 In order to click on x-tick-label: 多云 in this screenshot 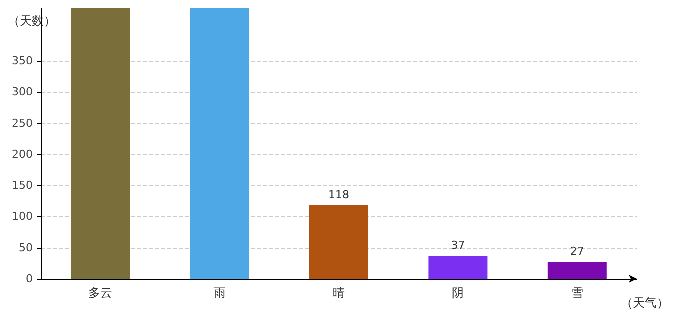, I will do `click(100, 293)`.